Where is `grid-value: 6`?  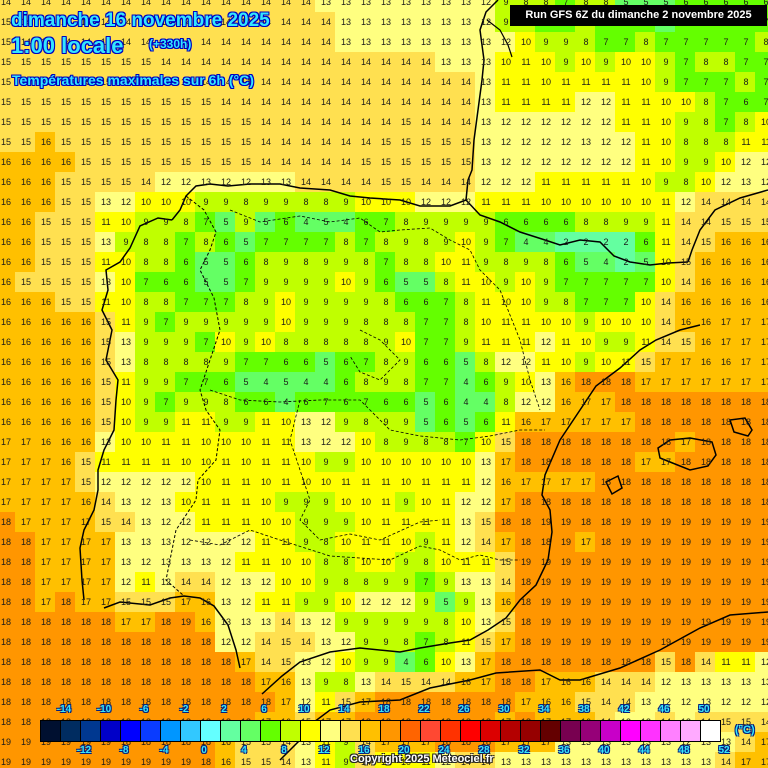 grid-value: 6 is located at coordinates (566, 222).